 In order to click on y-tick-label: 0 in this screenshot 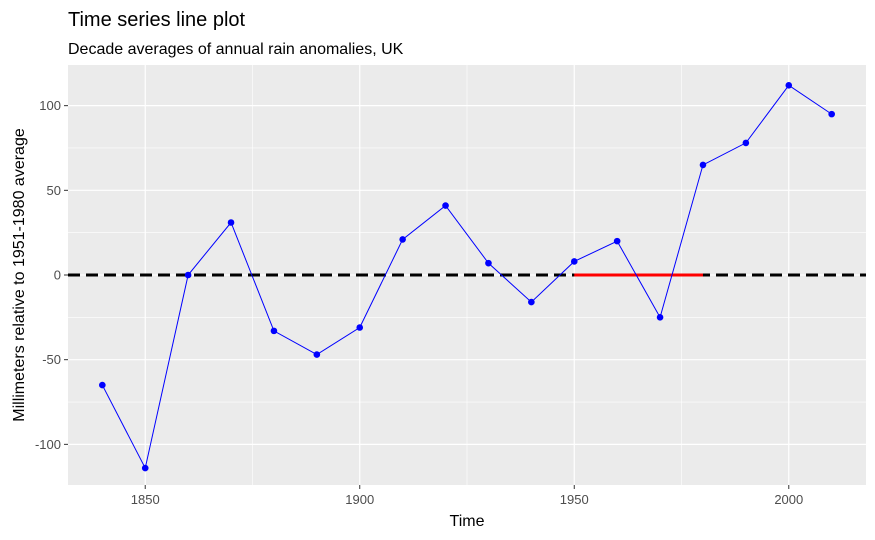, I will do `click(57, 275)`.